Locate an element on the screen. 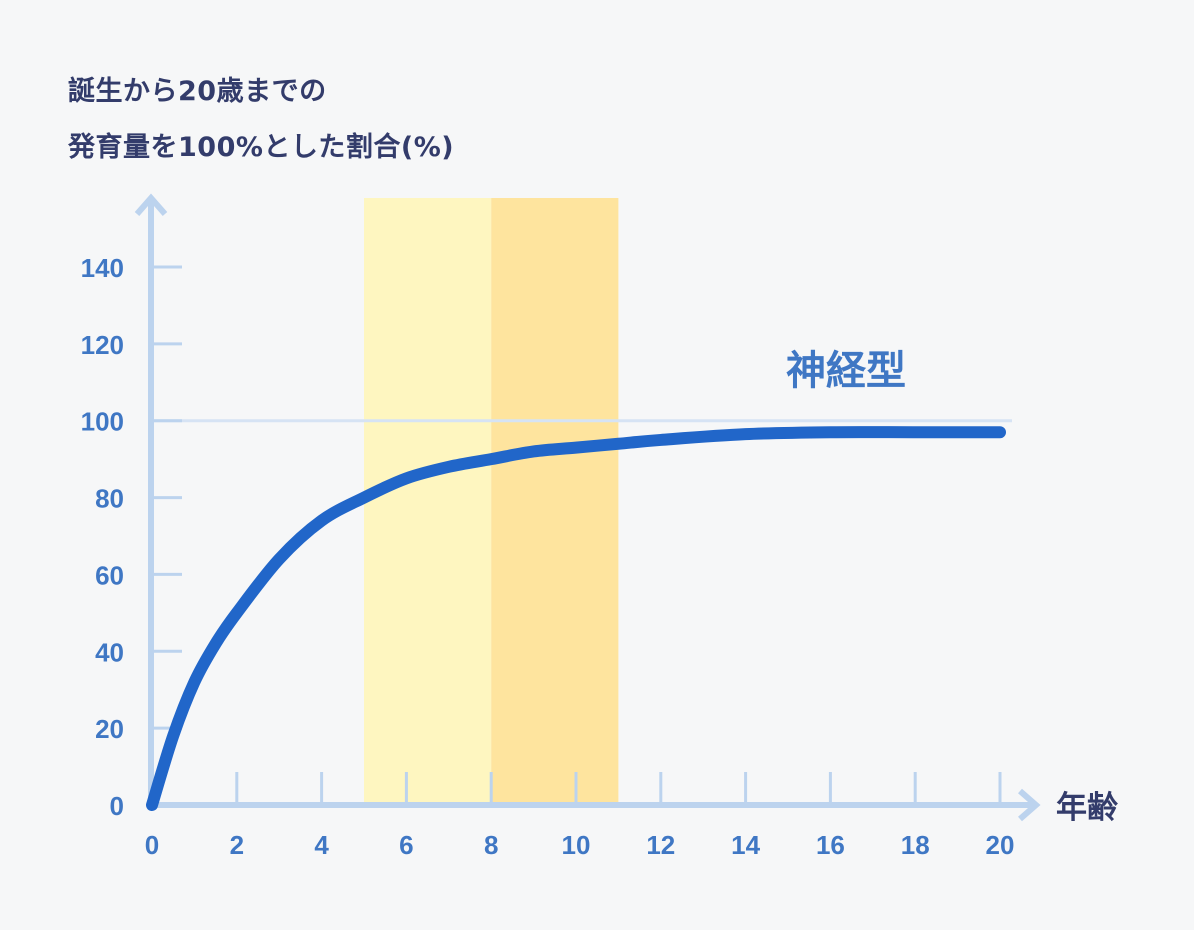 The image size is (1194, 930). x-tick-label: 2 is located at coordinates (237, 845).